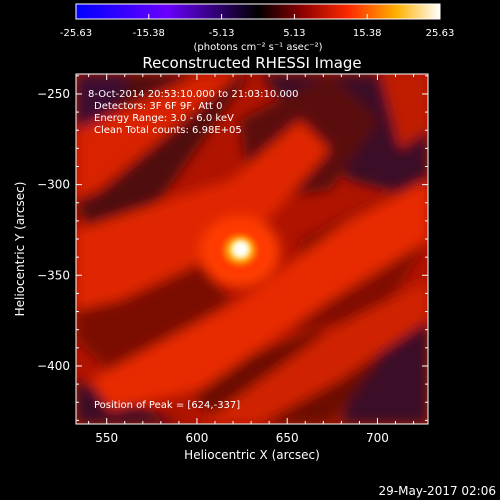  Describe the element at coordinates (440, 33) in the screenshot. I see `colorbar-tick-label: 25.63` at that location.